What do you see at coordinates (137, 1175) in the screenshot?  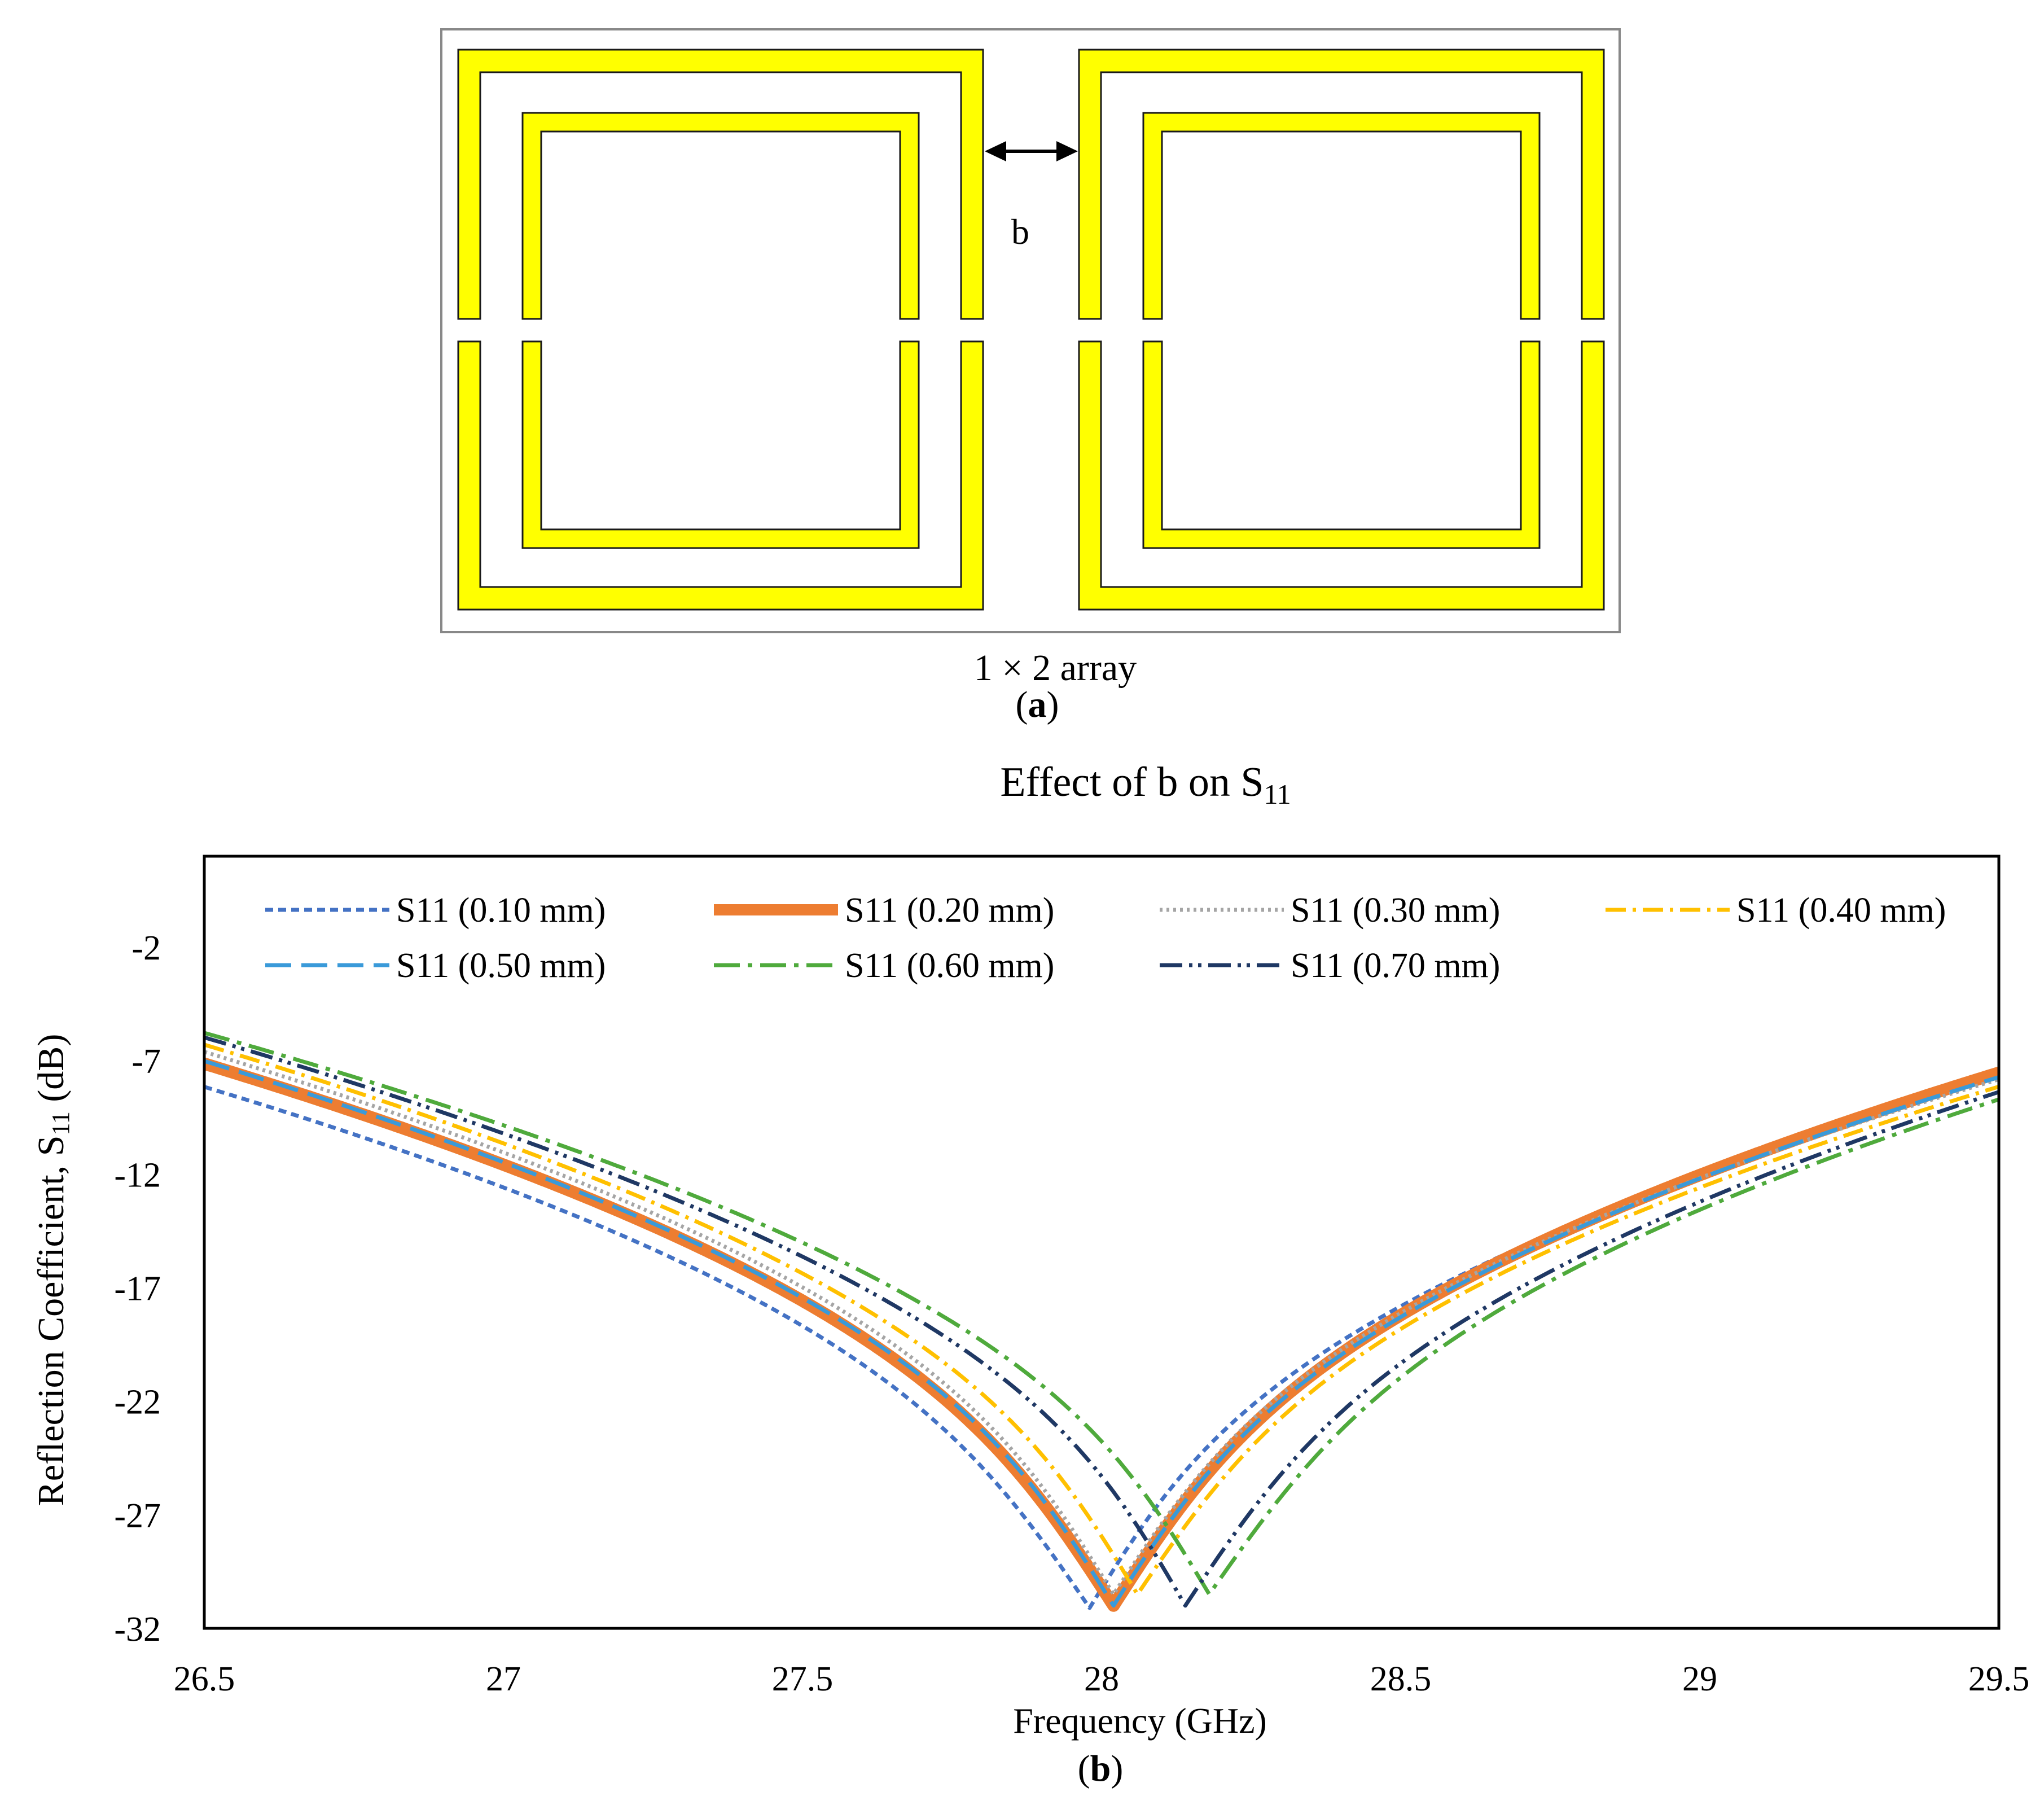 I see `y-tick-label: -12` at bounding box center [137, 1175].